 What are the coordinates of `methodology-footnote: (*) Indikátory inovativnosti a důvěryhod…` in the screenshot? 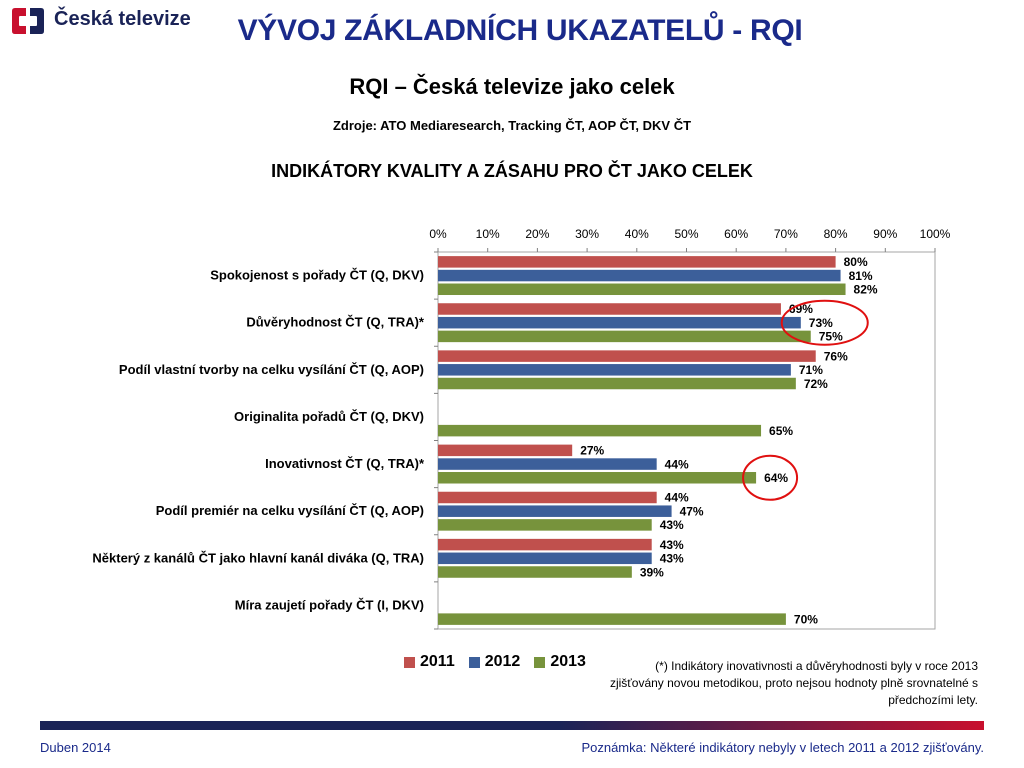 It's located at (793, 683).